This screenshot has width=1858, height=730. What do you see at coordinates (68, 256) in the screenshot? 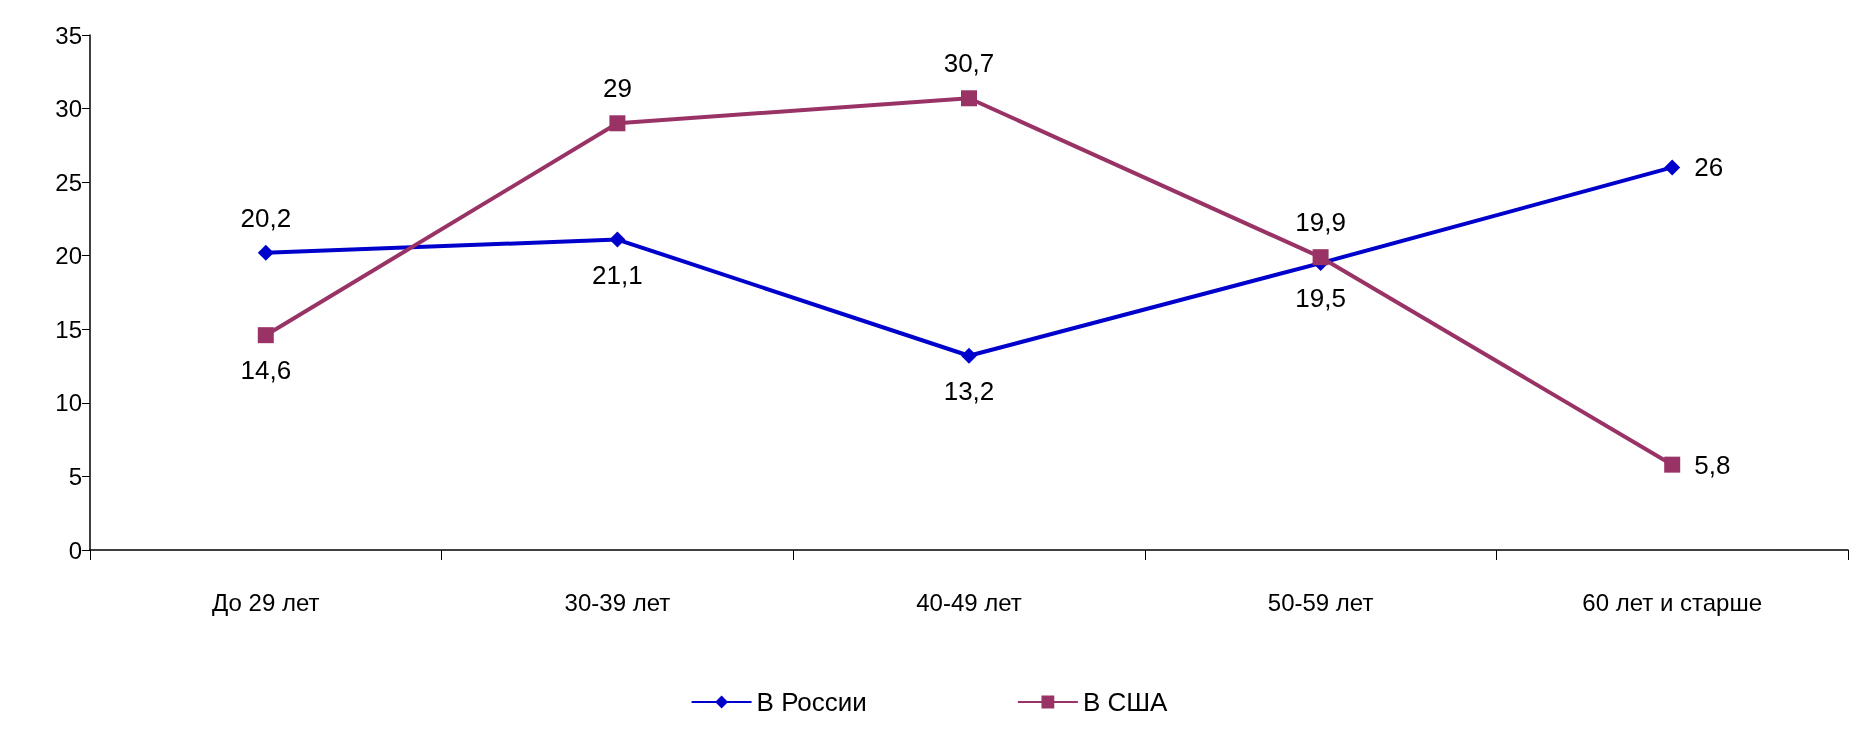
I see `y-tick-label: 20` at bounding box center [68, 256].